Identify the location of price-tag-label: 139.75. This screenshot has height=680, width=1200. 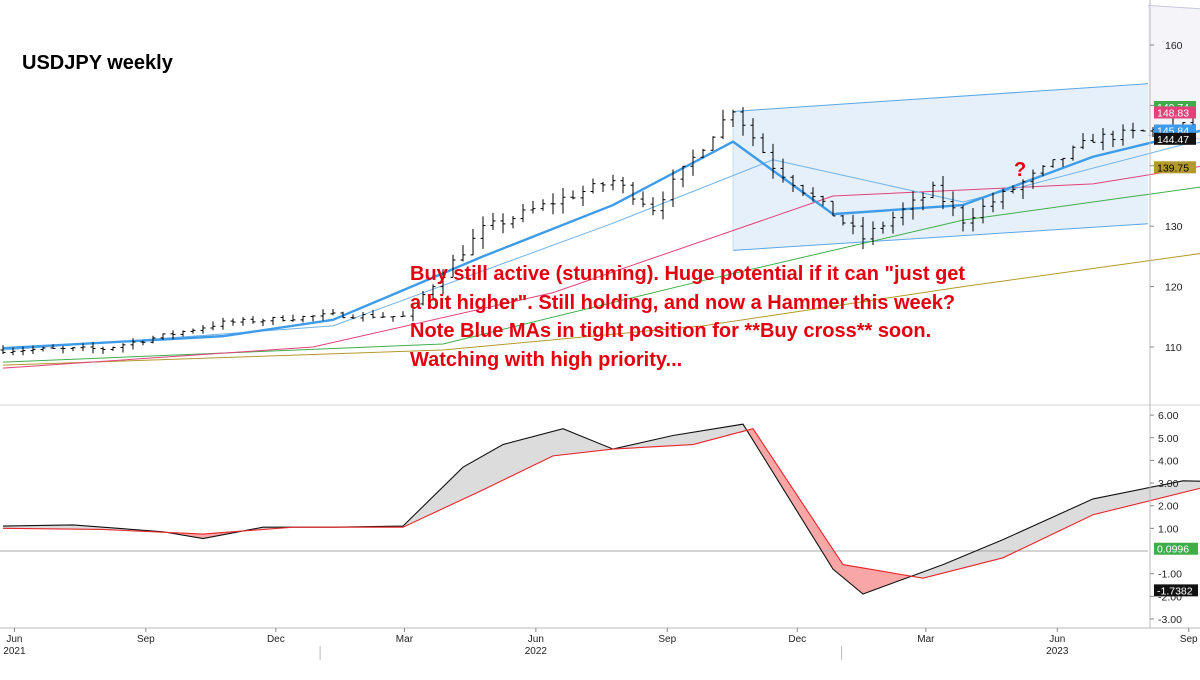
(1173, 168).